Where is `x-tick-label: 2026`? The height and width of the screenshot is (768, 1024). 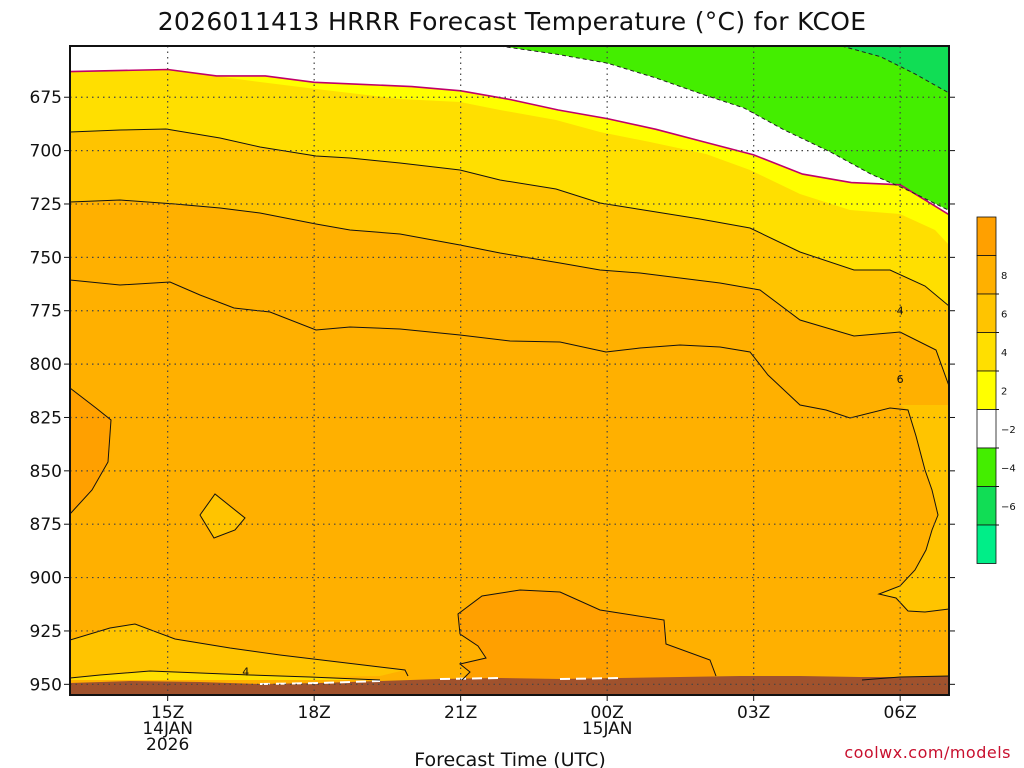
x-tick-label: 2026 is located at coordinates (167, 745).